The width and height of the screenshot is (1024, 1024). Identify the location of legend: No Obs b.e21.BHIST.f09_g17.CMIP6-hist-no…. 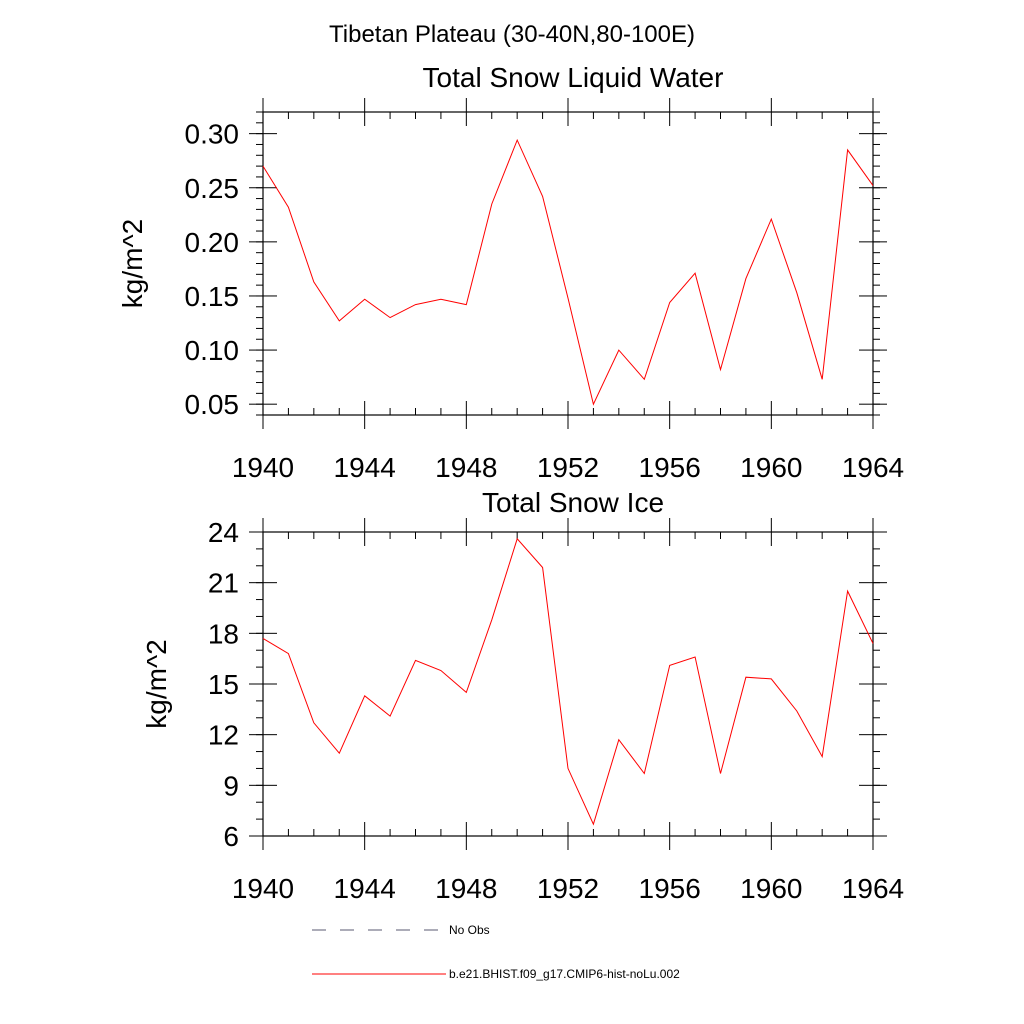
(496, 952).